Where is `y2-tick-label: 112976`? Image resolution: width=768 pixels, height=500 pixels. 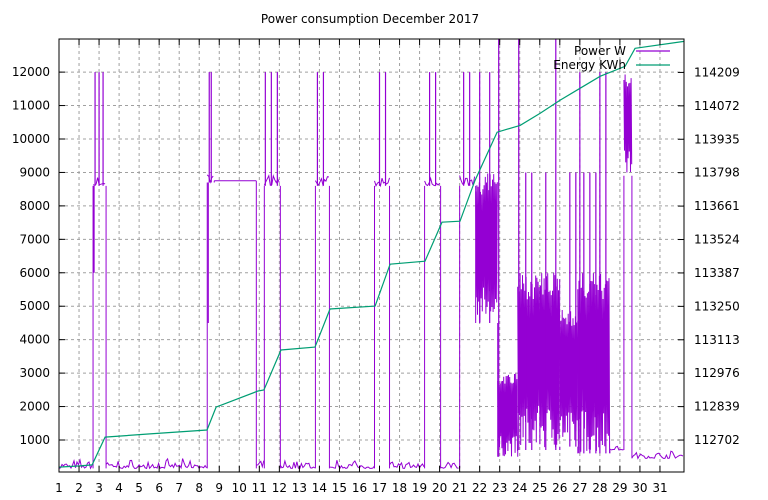
y2-tick-label: 112976 is located at coordinates (717, 373).